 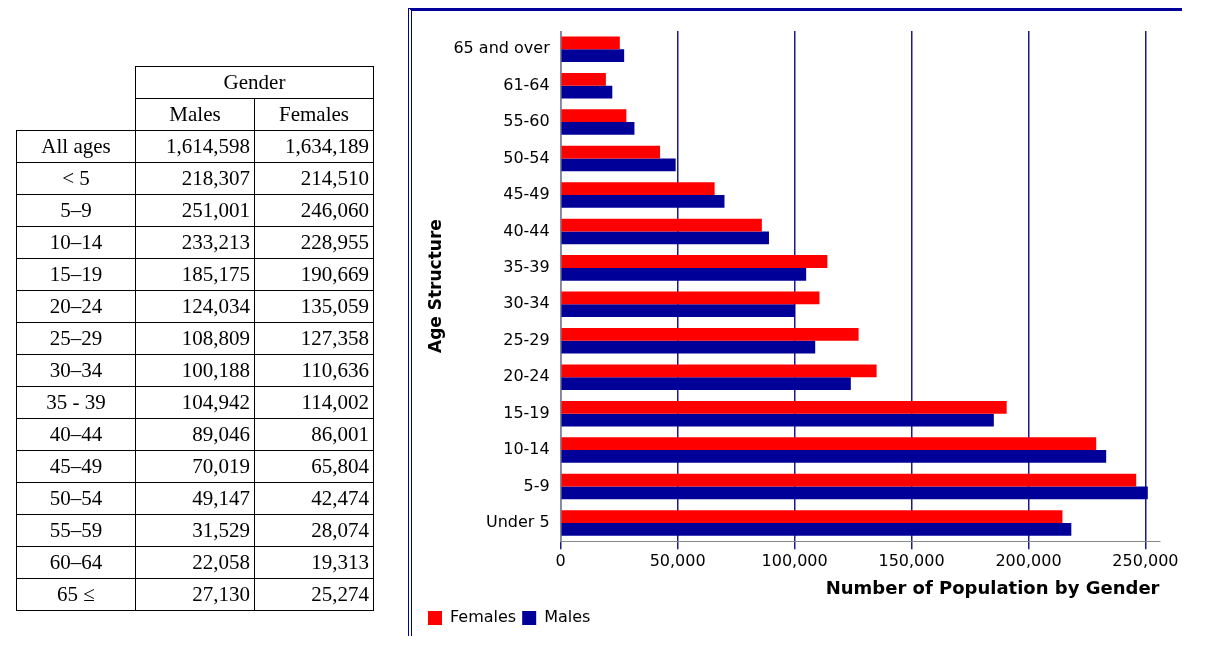 What do you see at coordinates (76, 146) in the screenshot?
I see `category-label: All ages` at bounding box center [76, 146].